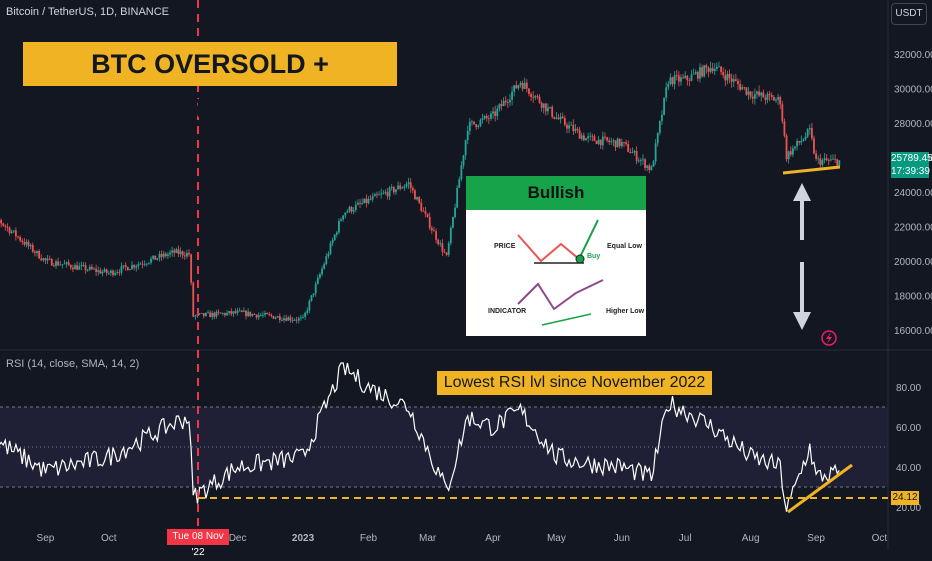 The width and height of the screenshot is (932, 561). Describe the element at coordinates (88, 12) in the screenshot. I see `symbol-header: Bitcoin / TetherUS, 1D, BINANCE` at that location.